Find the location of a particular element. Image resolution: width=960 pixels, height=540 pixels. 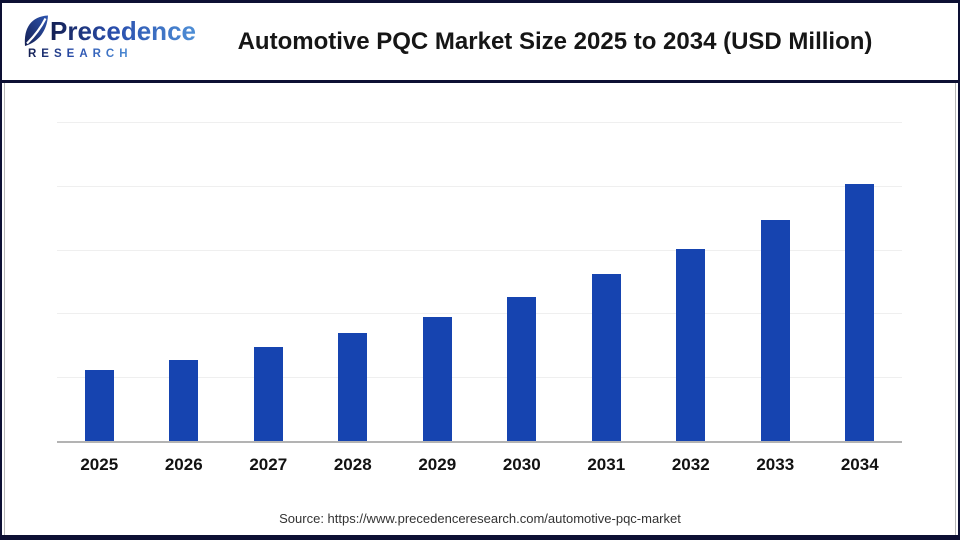

bar-2034 is located at coordinates (860, 312).